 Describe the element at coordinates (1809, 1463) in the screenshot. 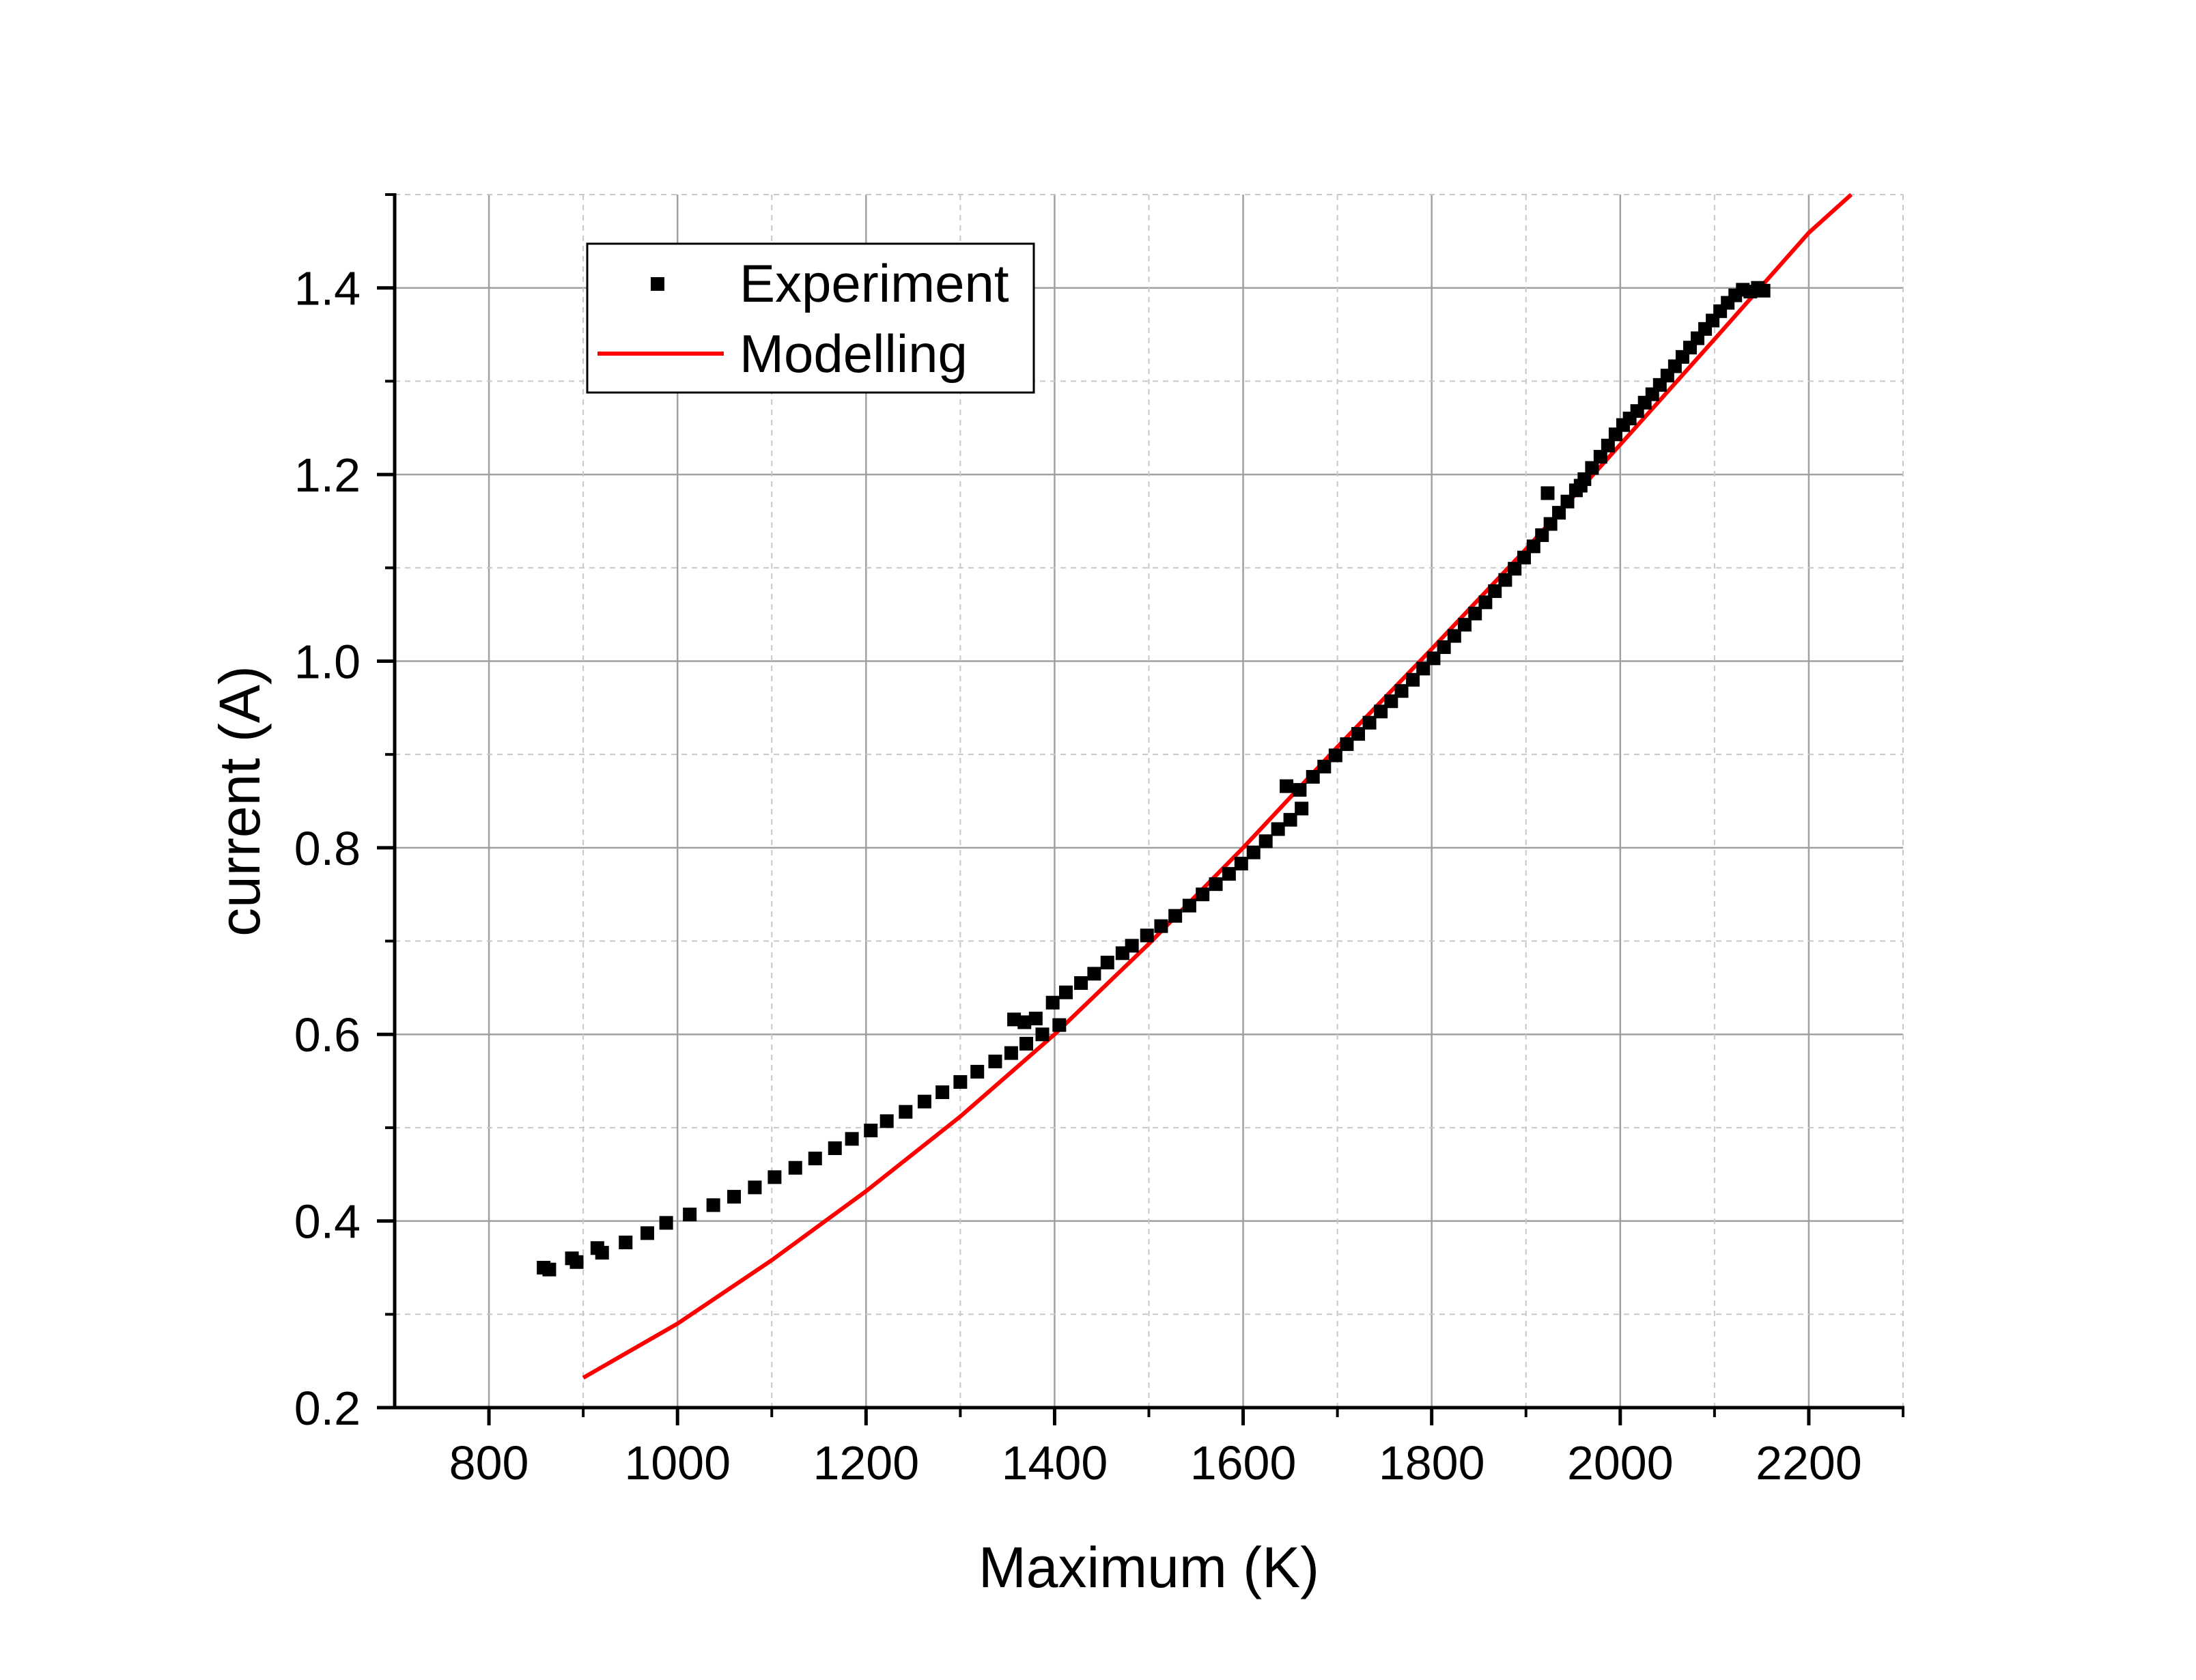

I see `x-tick-label: 2200` at that location.